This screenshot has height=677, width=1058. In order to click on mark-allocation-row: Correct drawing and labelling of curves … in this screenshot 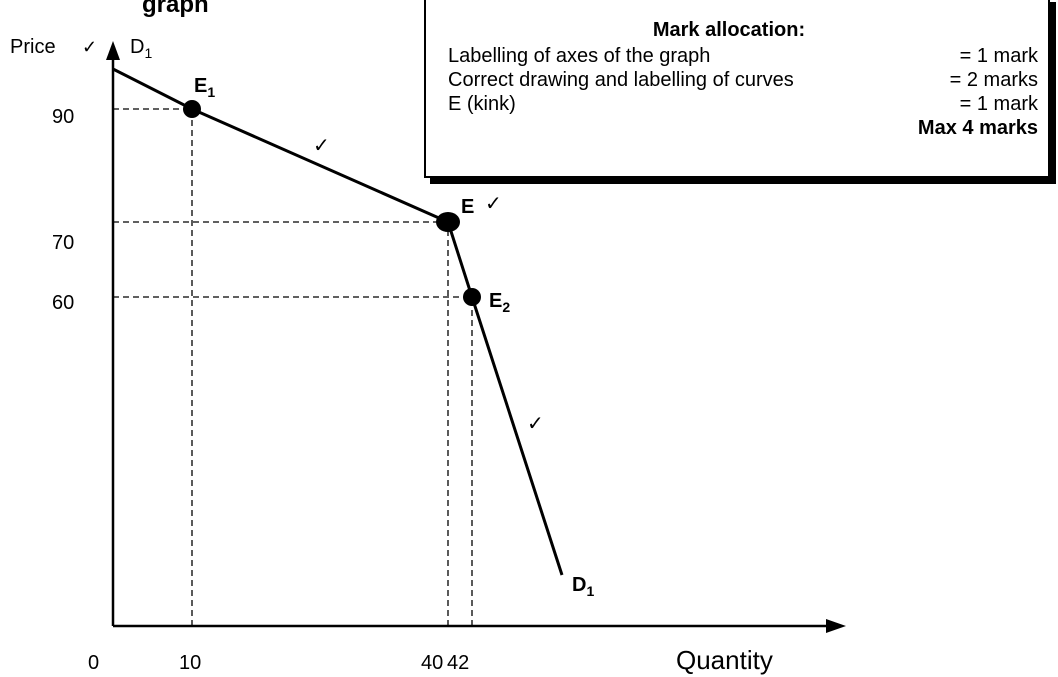, I will do `click(743, 80)`.